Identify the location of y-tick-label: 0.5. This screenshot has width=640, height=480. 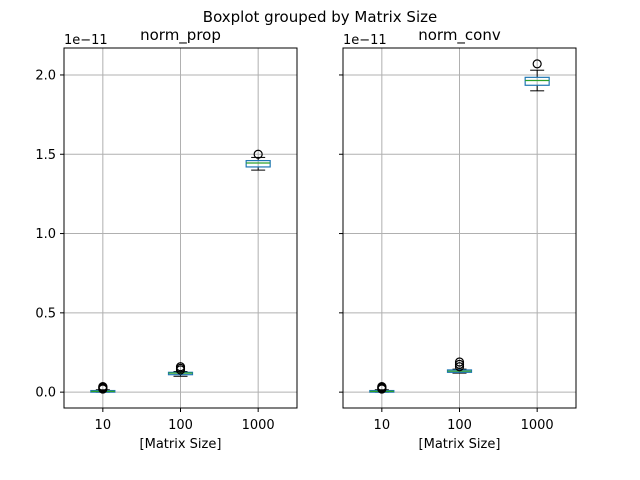
(45, 313).